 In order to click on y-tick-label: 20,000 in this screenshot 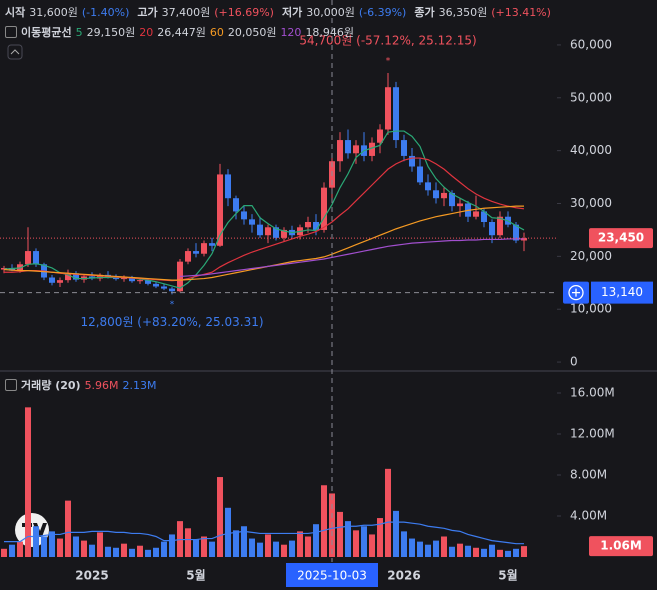, I will do `click(591, 256)`.